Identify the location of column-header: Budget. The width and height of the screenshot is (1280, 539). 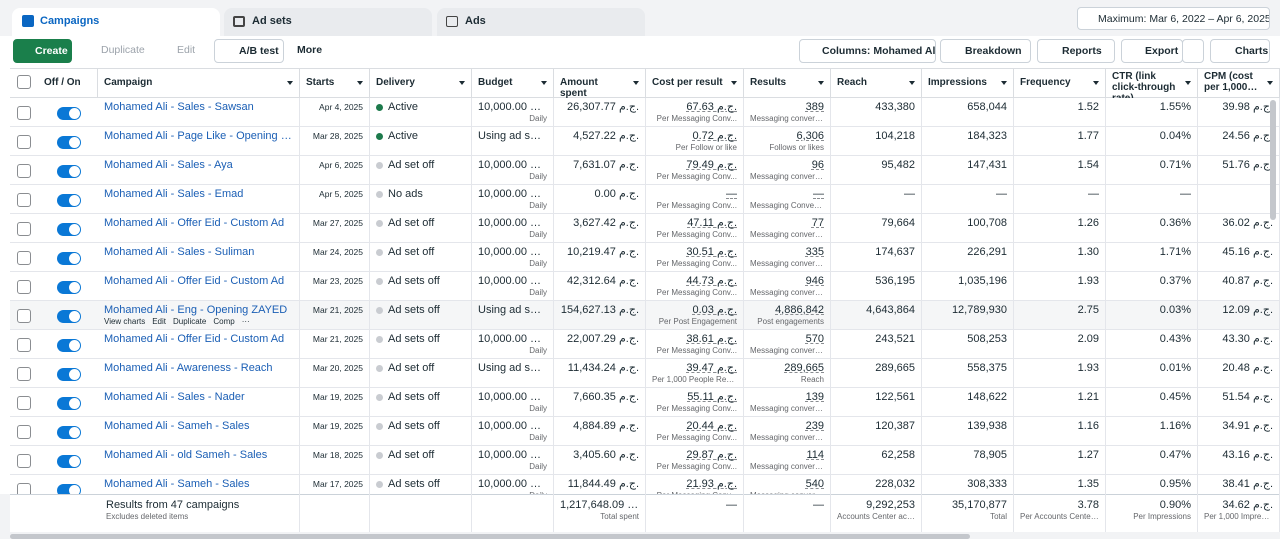
(513, 83).